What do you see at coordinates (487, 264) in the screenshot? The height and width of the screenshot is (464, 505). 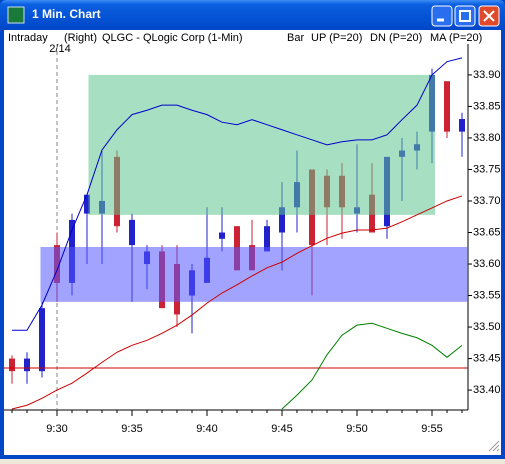 I see `y-tick-label: 33.60` at bounding box center [487, 264].